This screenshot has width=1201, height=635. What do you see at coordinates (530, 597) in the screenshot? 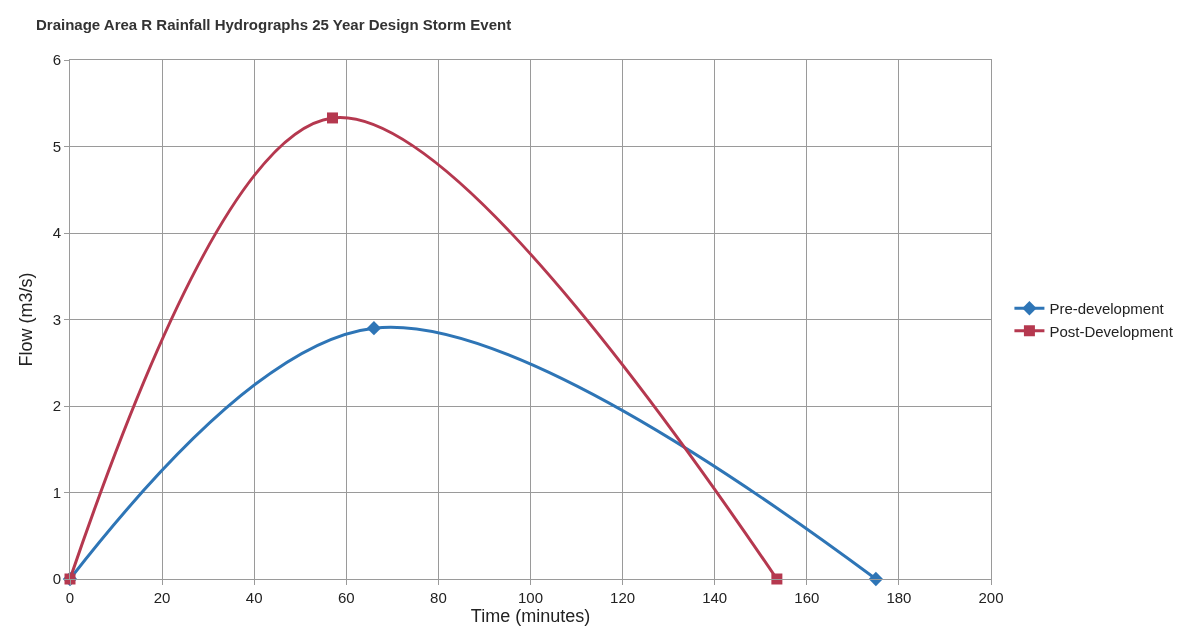
I see `x-tick-label: 100` at bounding box center [530, 597].